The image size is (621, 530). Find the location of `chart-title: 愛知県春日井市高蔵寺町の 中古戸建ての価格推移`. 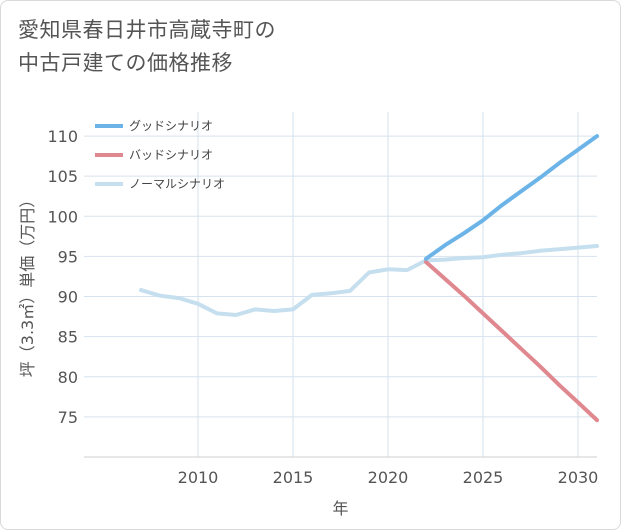

chart-title: 愛知県春日井市高蔵寺町の 中古戸建ての価格推移 is located at coordinates (313, 47).